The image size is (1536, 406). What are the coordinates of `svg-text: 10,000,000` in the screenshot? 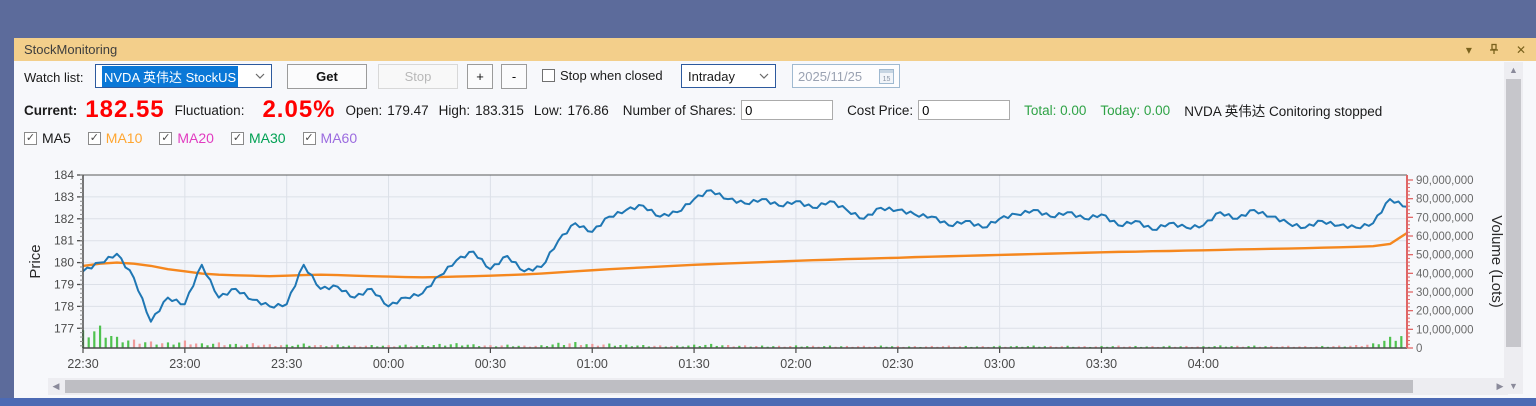 It's located at (1445, 330).